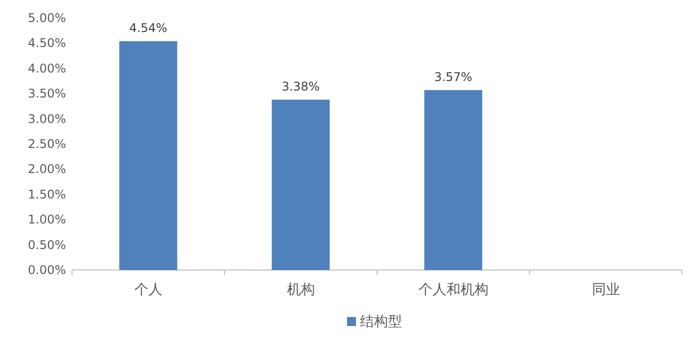 Image resolution: width=693 pixels, height=343 pixels. I want to click on y-tick-label: 2.00%, so click(47, 169).